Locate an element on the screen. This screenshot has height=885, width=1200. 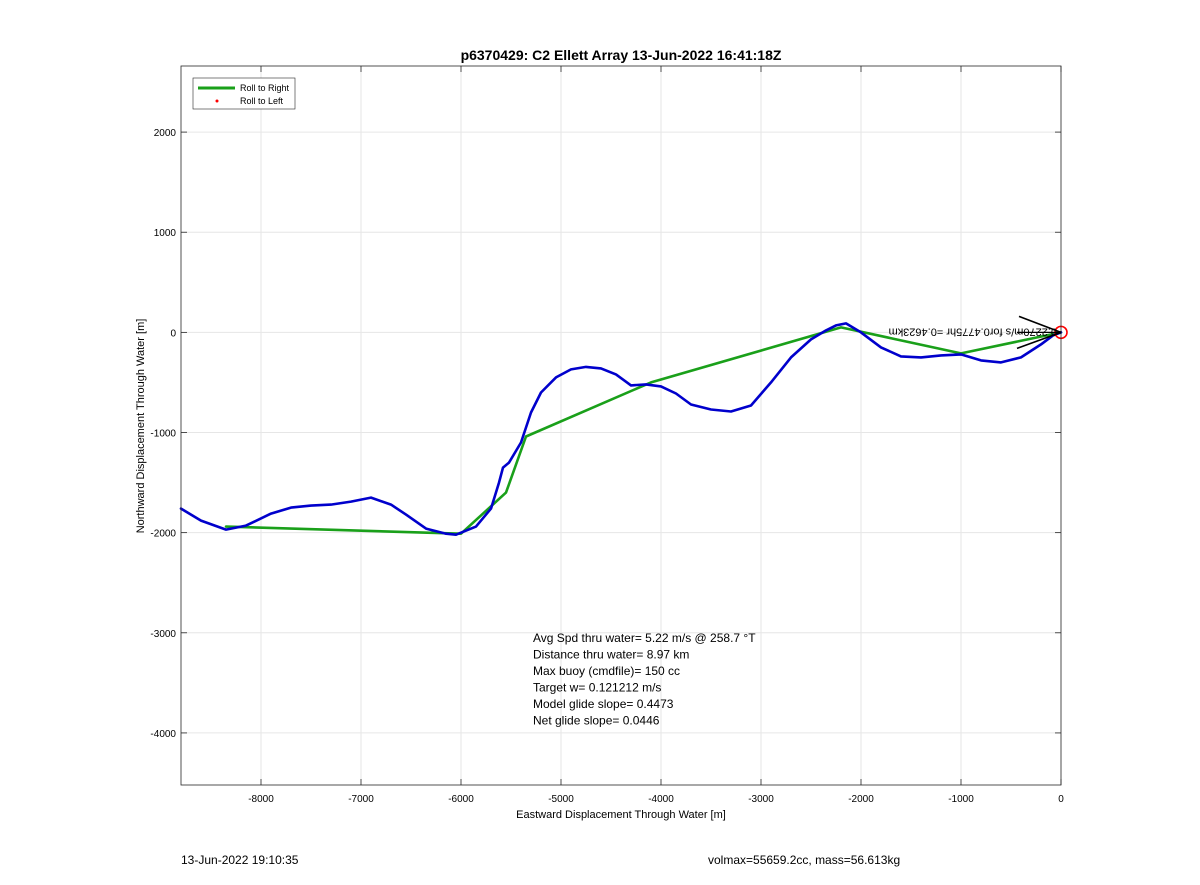
x-tick-label: -7000 is located at coordinates (361, 799).